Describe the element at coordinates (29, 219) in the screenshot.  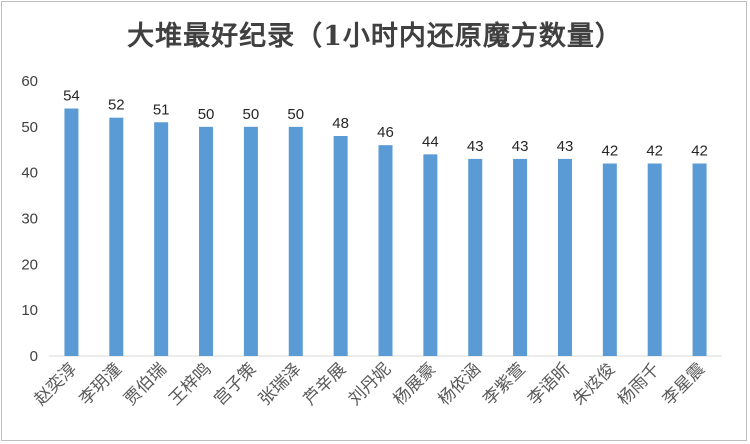
I see `y-tick-label: 30` at that location.